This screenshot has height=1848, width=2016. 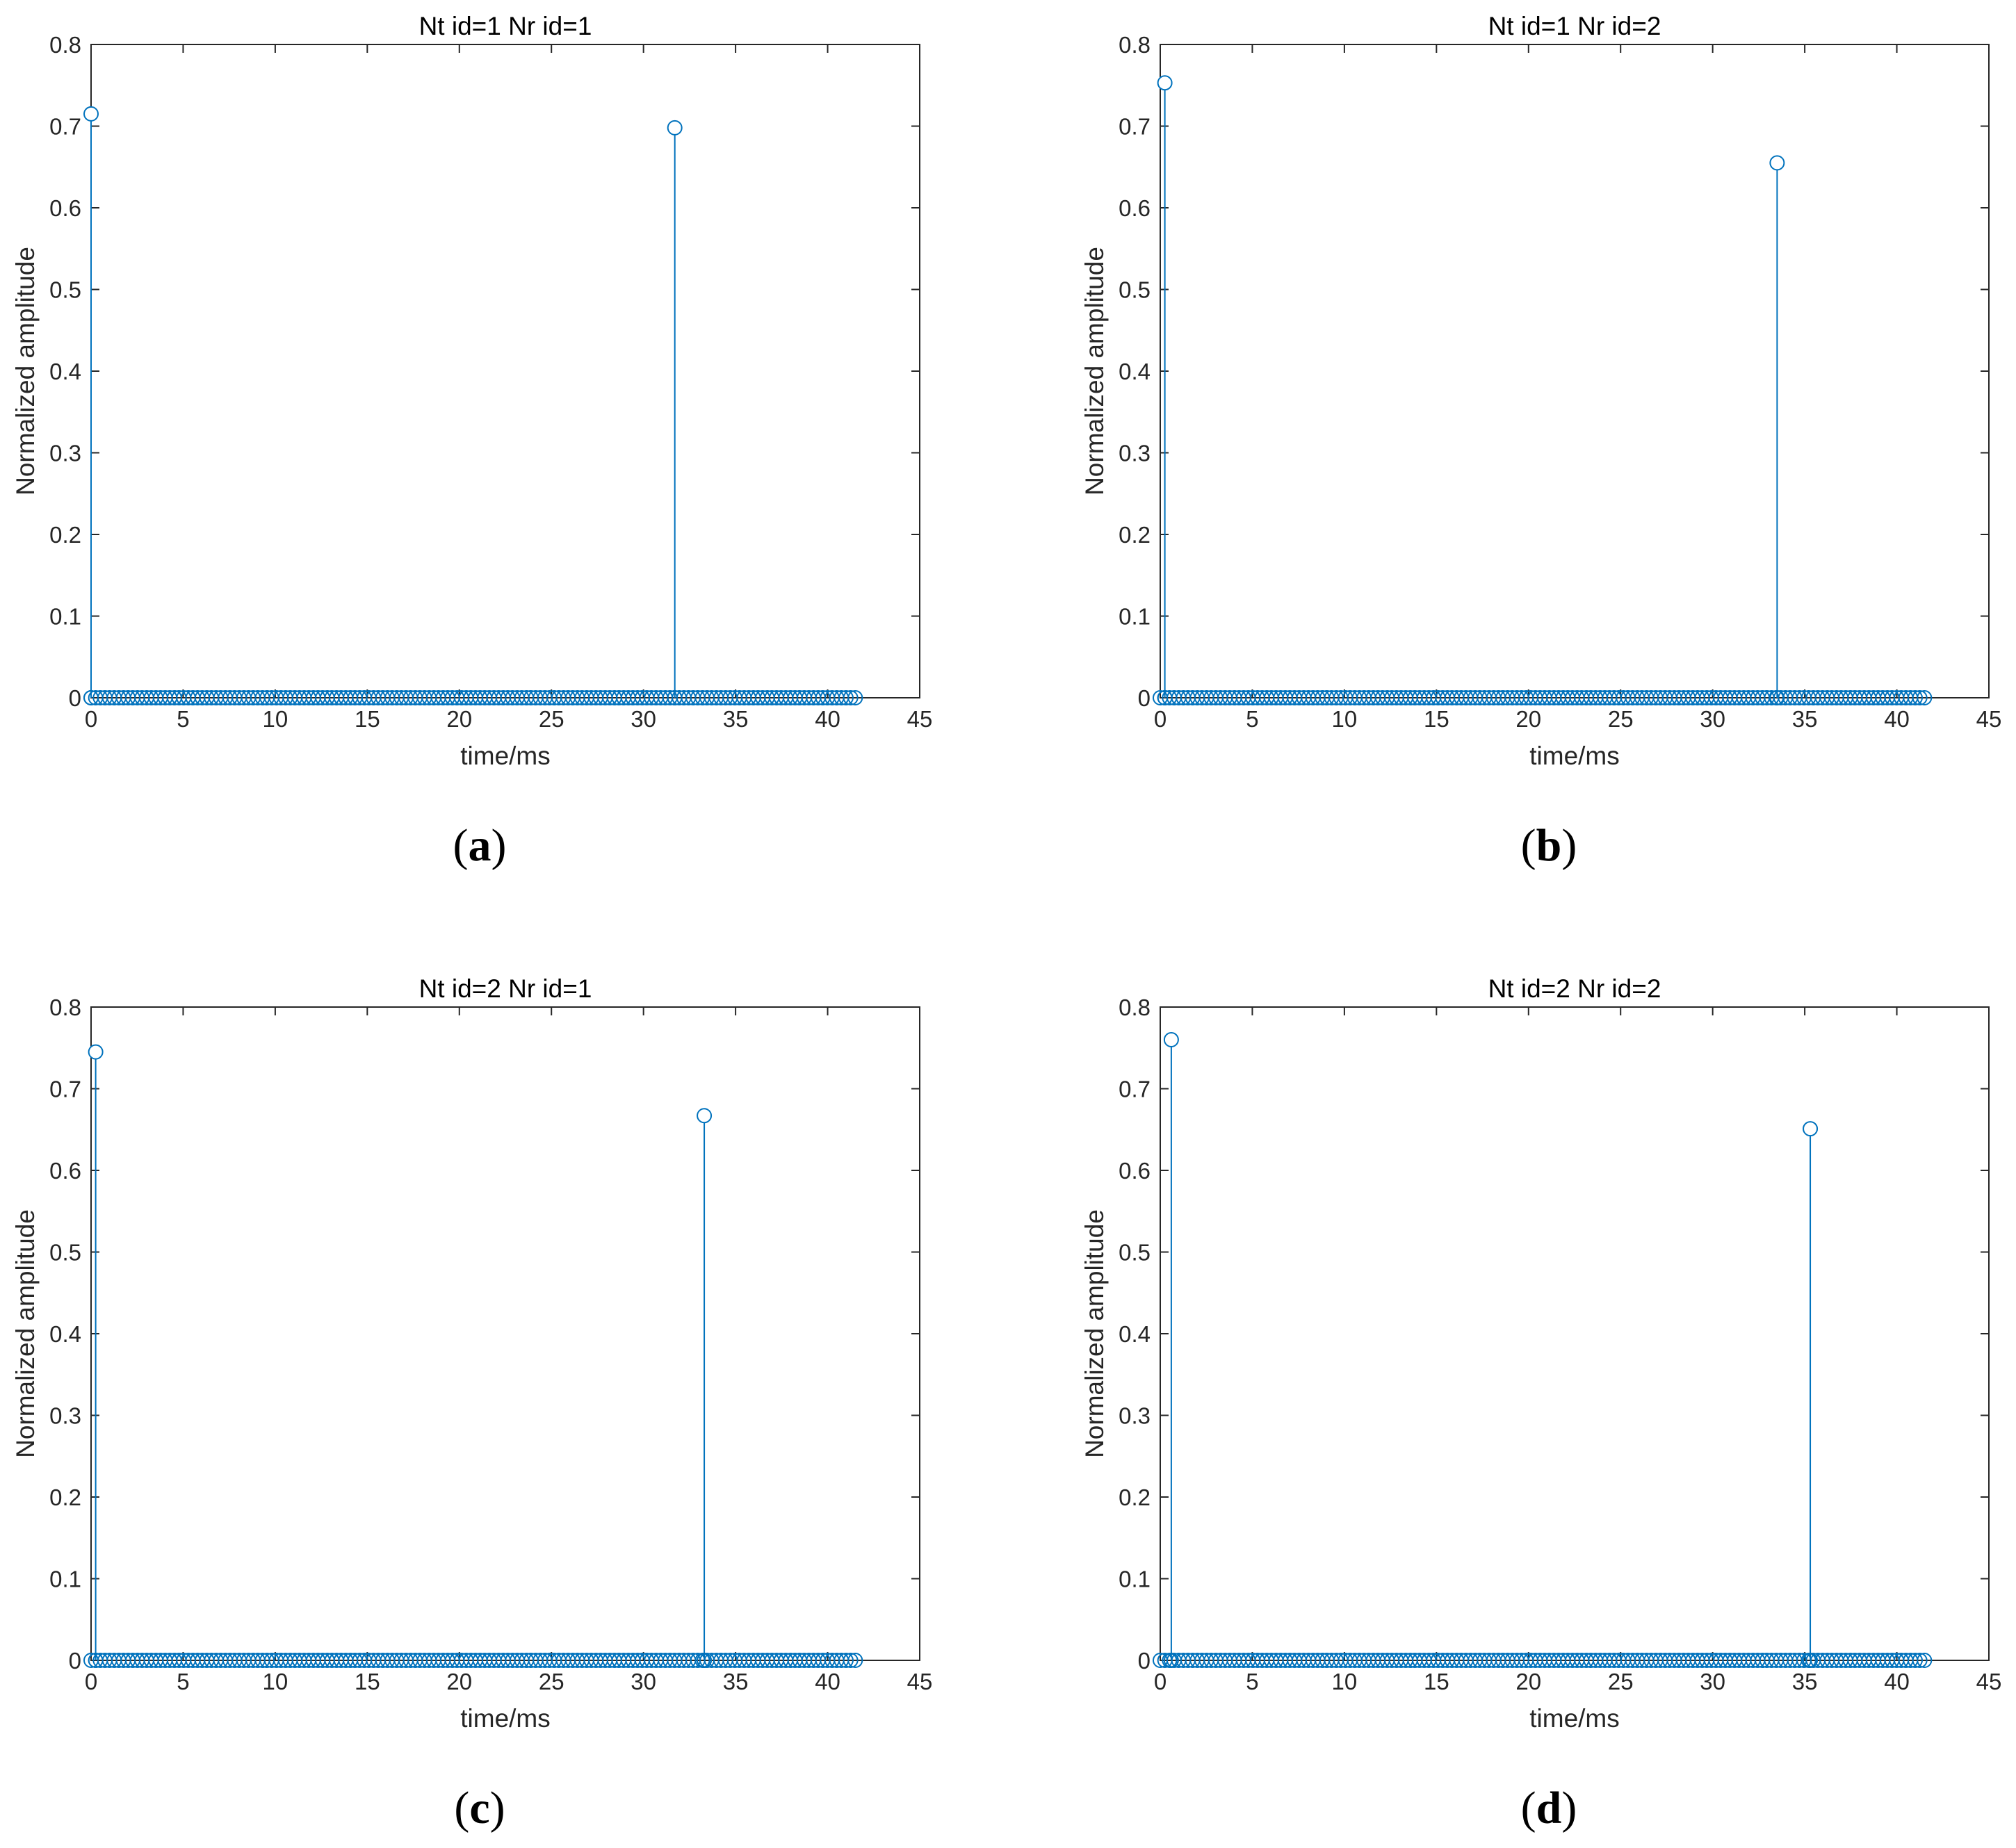 What do you see at coordinates (1574, 988) in the screenshot?
I see `chart-title: Nt id=2 Nr id=2` at bounding box center [1574, 988].